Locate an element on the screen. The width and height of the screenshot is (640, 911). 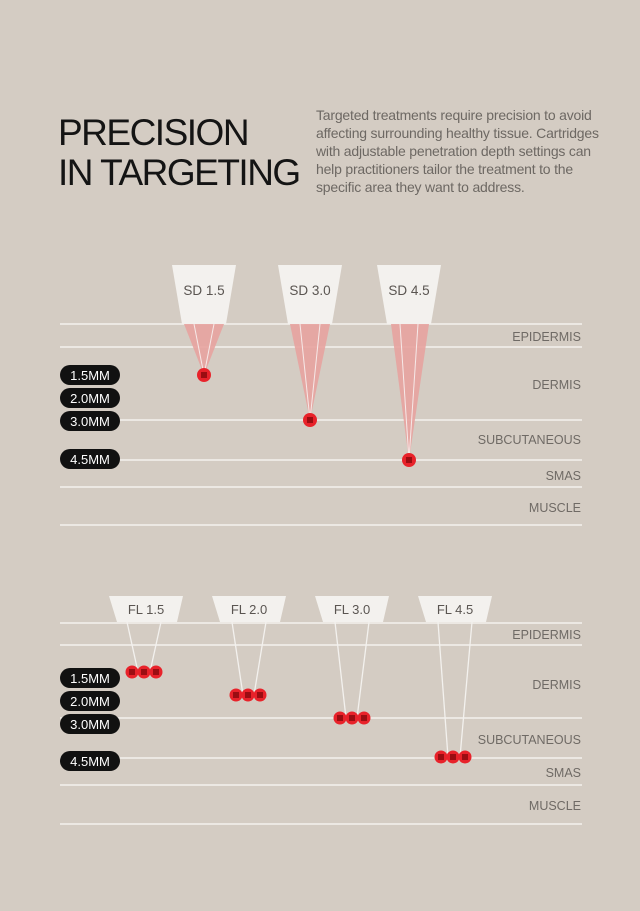
cartridge-label: FL 1.5 is located at coordinates (146, 609).